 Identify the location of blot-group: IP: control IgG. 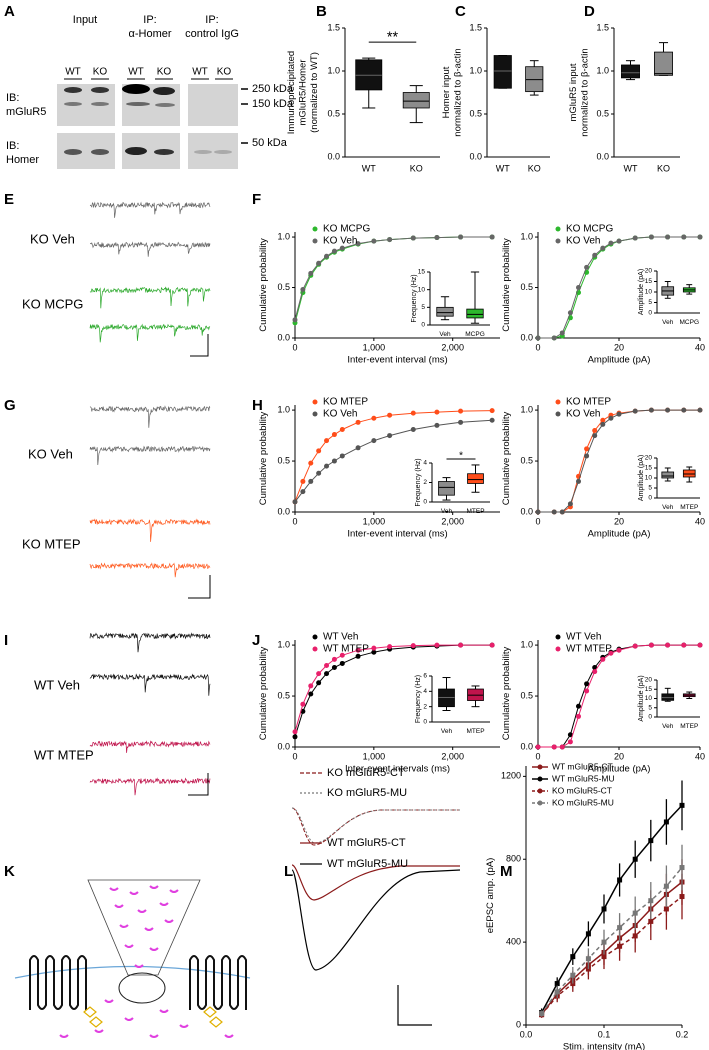
(212, 27).